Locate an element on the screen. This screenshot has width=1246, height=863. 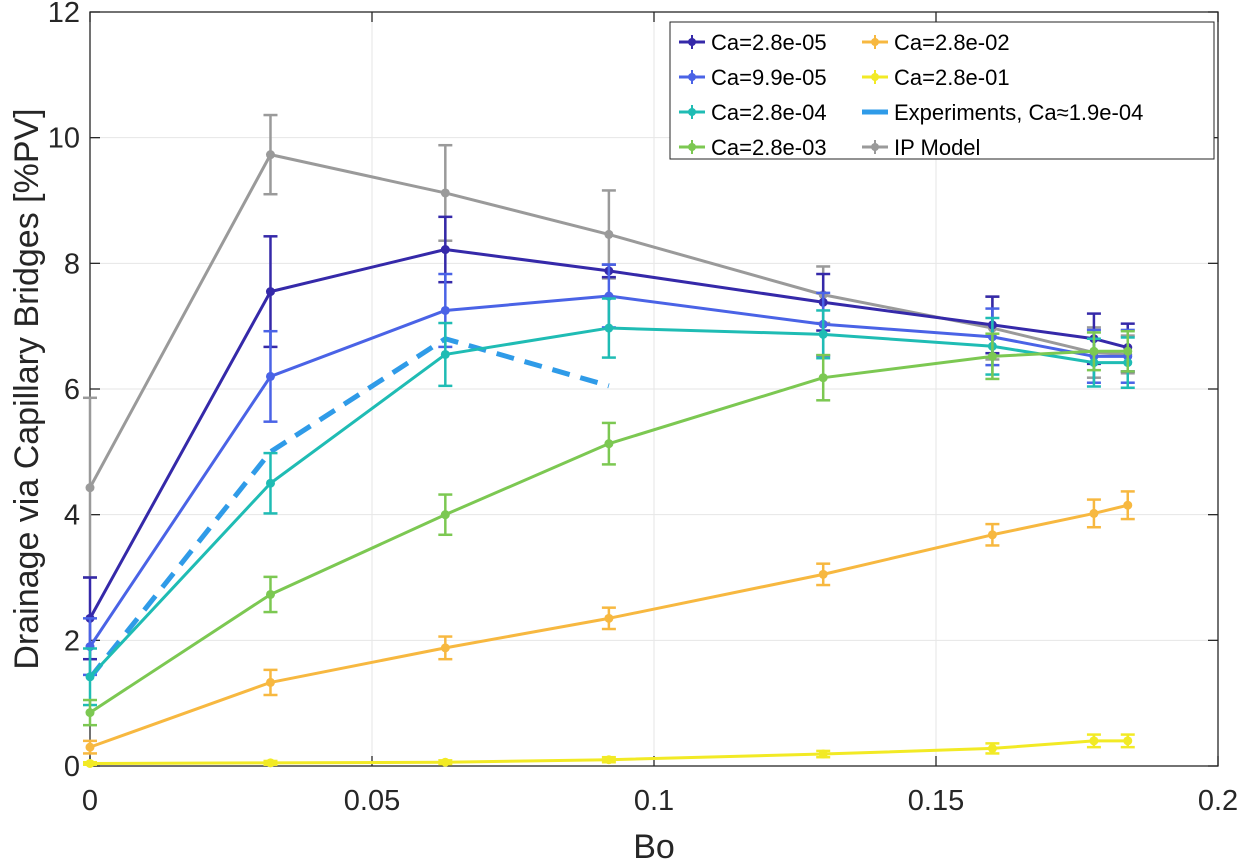
y-tick-label: 8 is located at coordinates (72, 264).